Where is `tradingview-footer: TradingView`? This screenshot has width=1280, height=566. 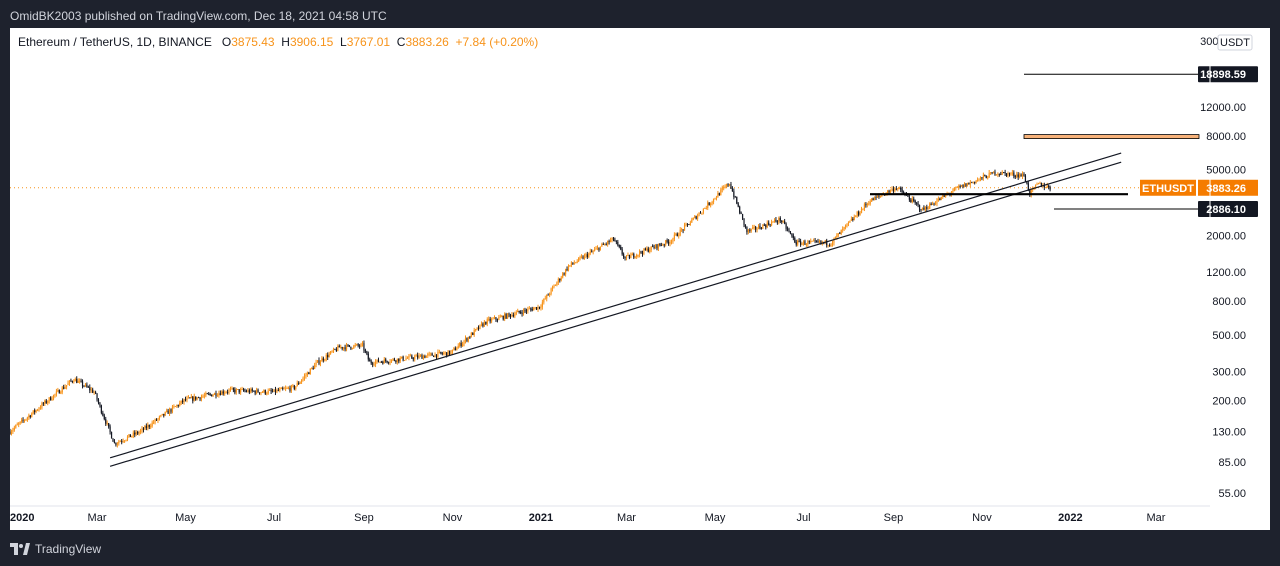
tradingview-footer: TradingView is located at coordinates (55, 549).